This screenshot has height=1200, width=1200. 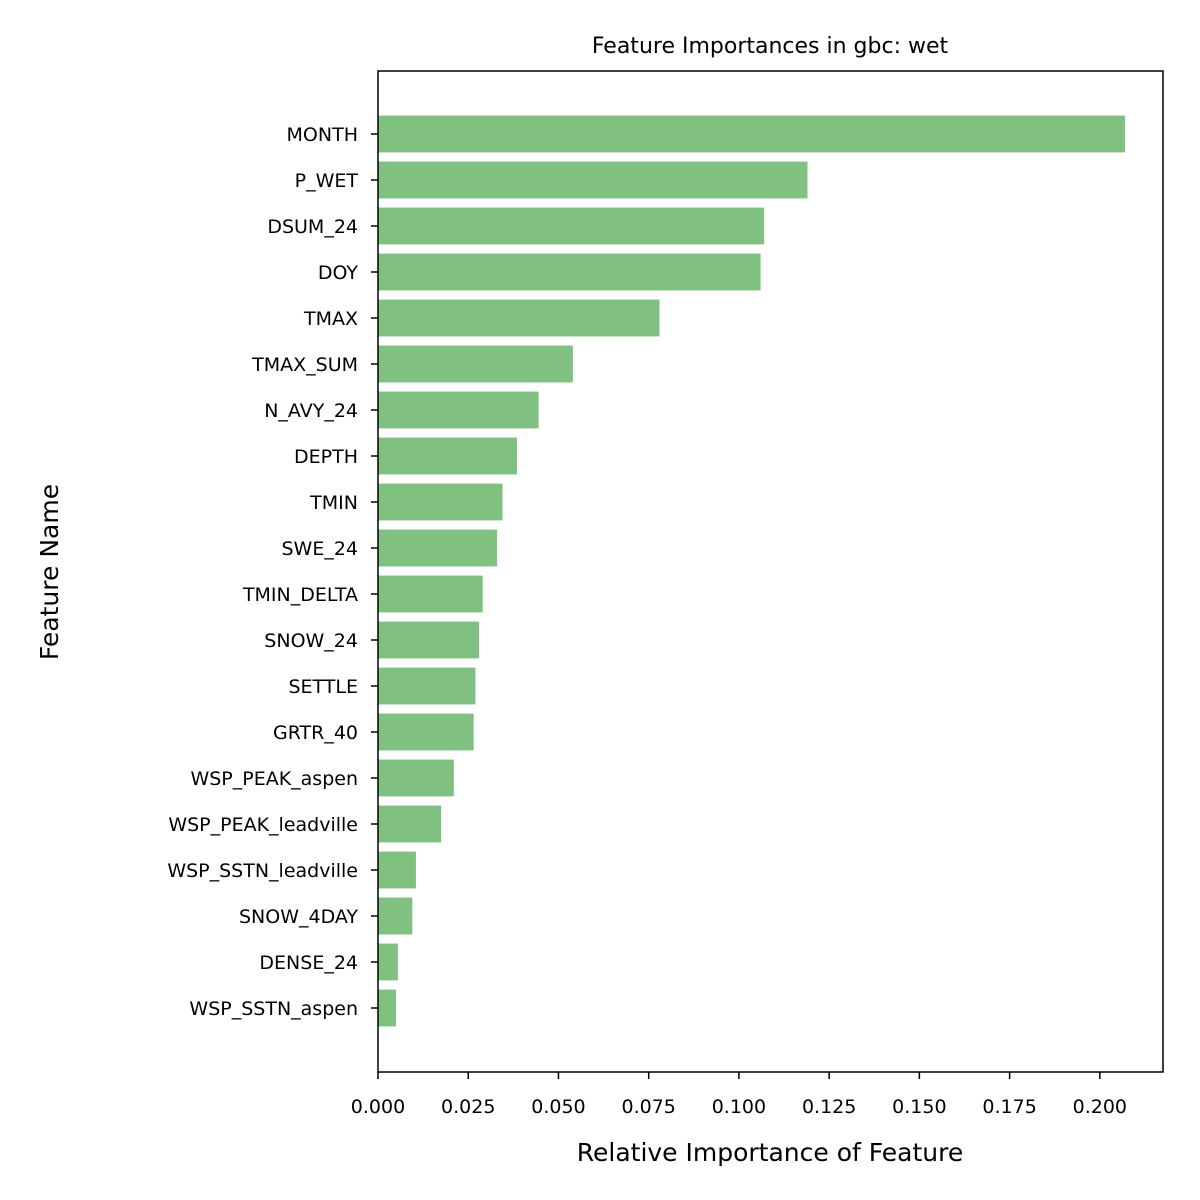 I want to click on bar-tmin-delta, so click(x=430, y=594).